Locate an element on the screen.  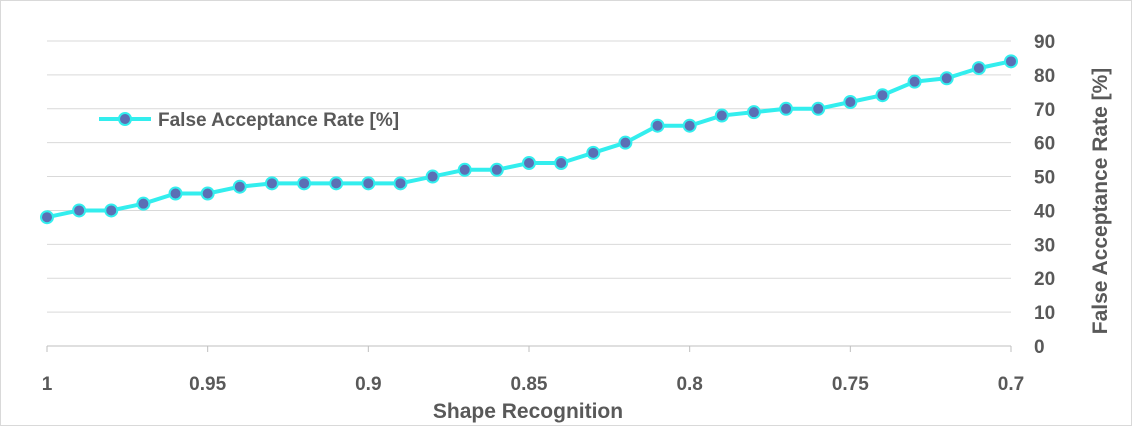
y-tick-label: 10 is located at coordinates (1044, 313).